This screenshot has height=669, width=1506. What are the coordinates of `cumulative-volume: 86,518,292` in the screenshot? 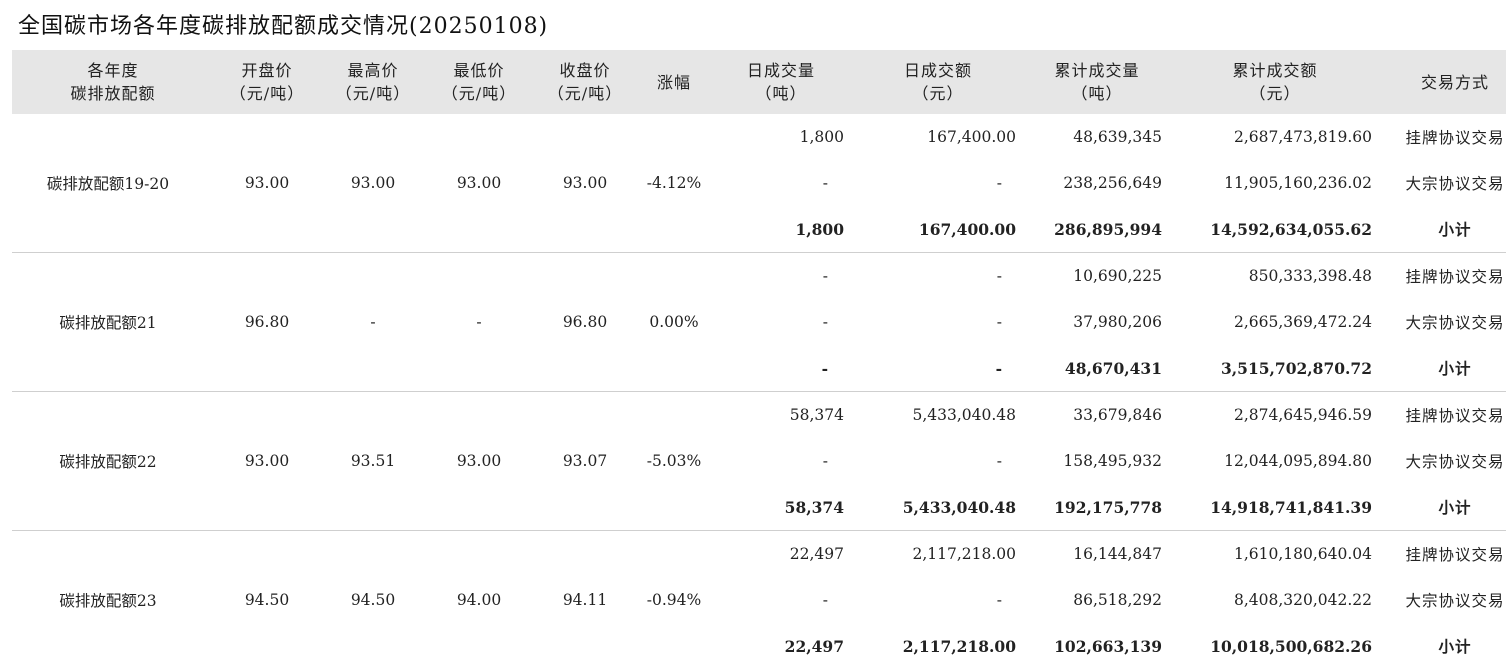 It's located at (1097, 600).